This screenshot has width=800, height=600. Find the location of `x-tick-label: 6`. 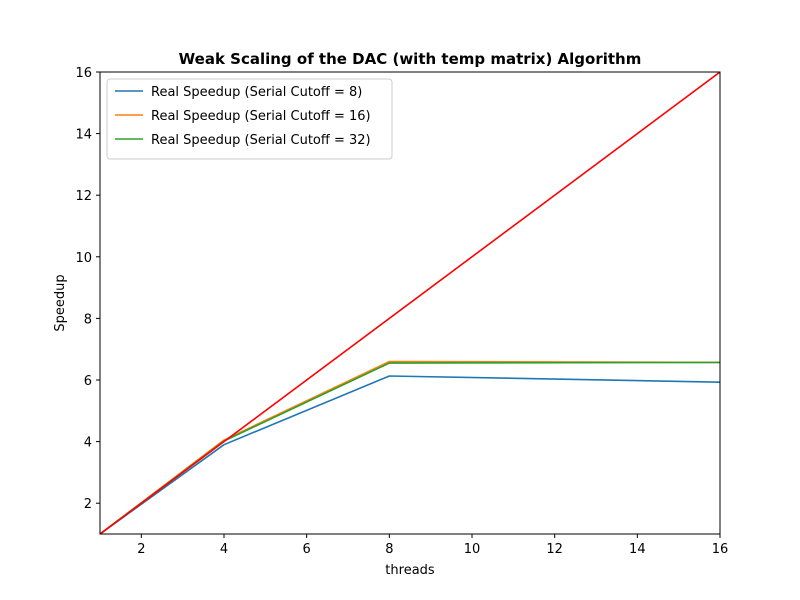

x-tick-label: 6 is located at coordinates (307, 549).